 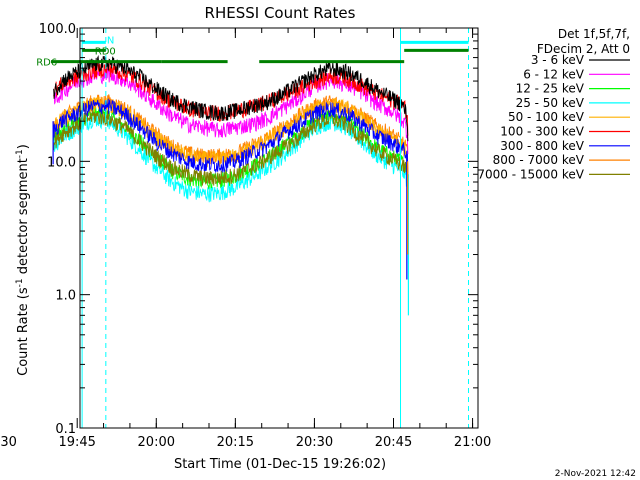 I want to click on y-tick-label-1: 10.0, so click(x=61, y=162).